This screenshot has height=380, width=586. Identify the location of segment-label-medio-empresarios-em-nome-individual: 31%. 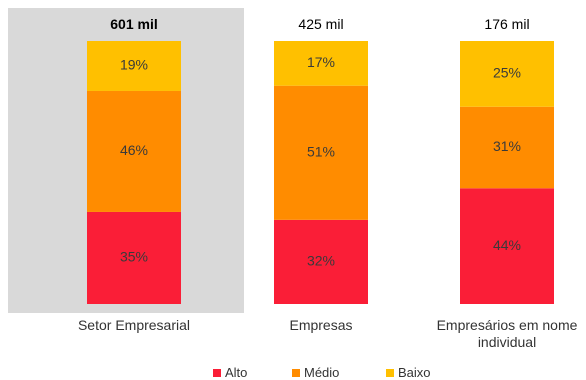
(507, 146).